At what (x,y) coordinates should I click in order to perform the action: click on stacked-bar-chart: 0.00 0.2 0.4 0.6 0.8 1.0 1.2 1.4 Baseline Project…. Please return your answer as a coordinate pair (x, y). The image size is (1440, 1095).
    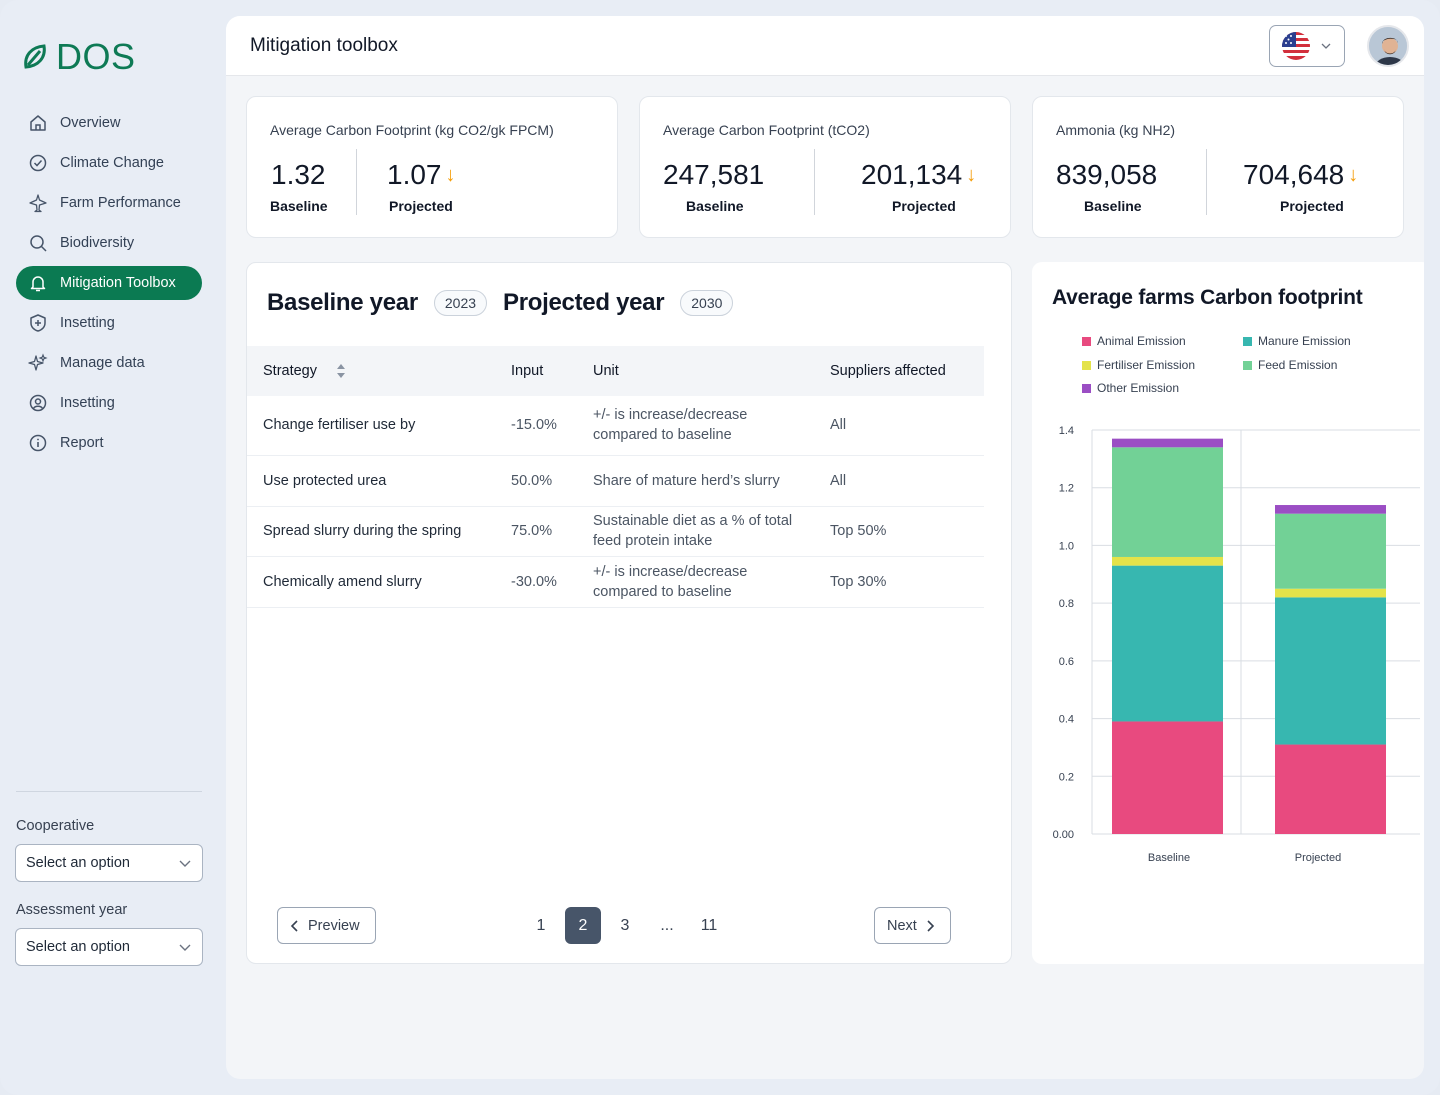
    Looking at the image, I should click on (1236, 644).